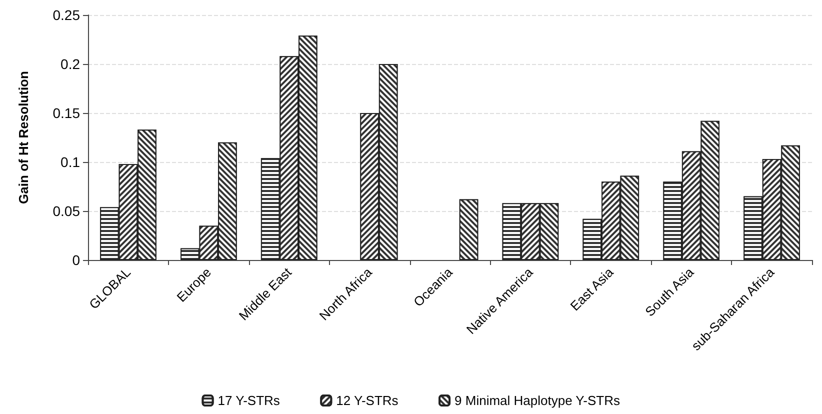  Describe the element at coordinates (76, 260) in the screenshot. I see `y-tick-label: 0` at that location.